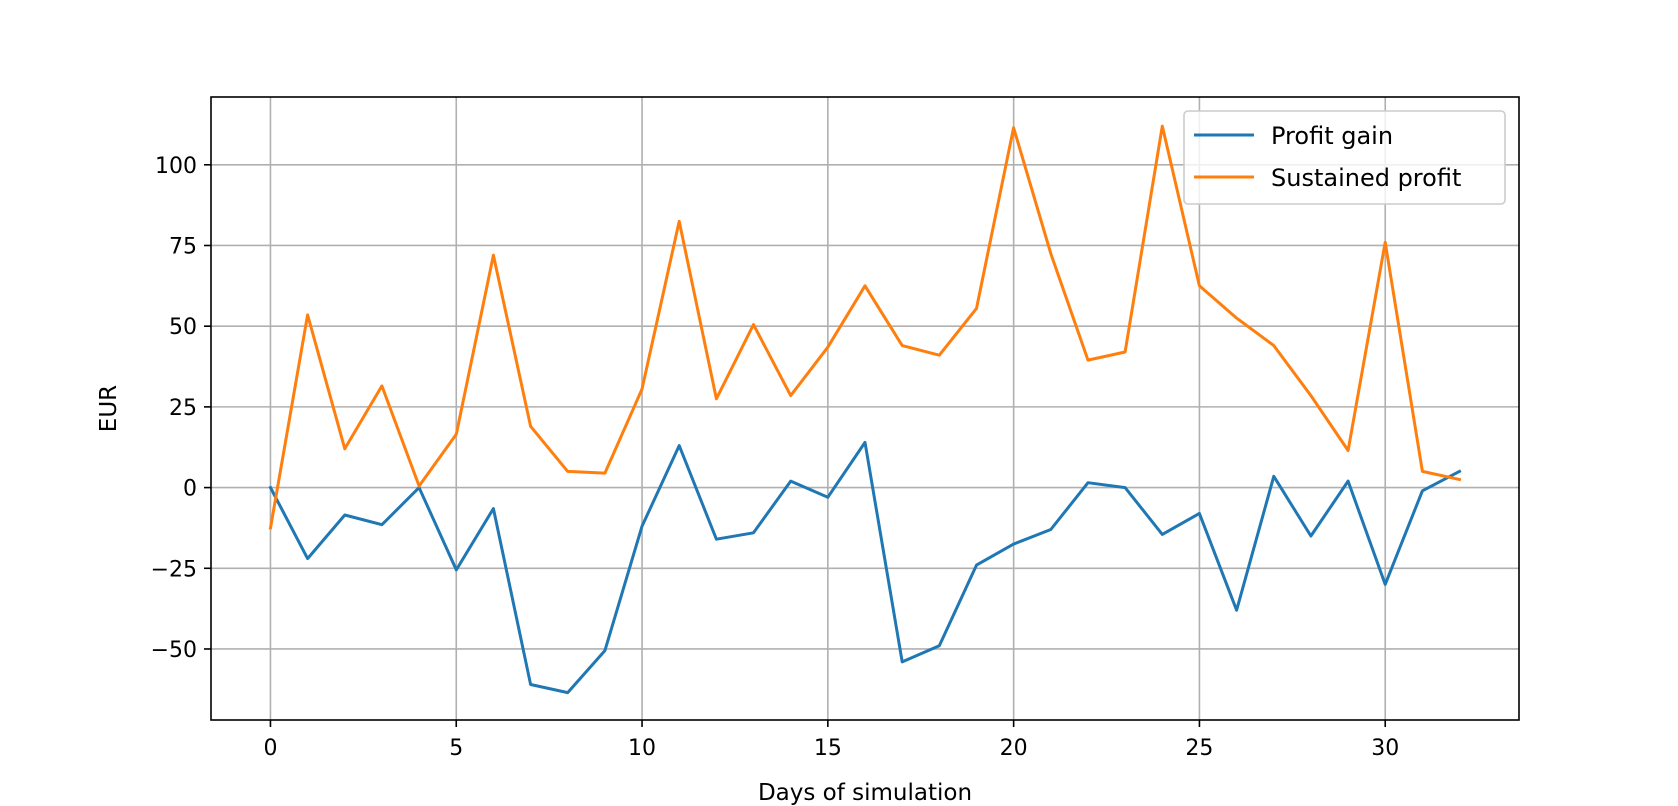 The image size is (1678, 806). Describe the element at coordinates (174, 650) in the screenshot. I see `y-tick-label: −50` at that location.